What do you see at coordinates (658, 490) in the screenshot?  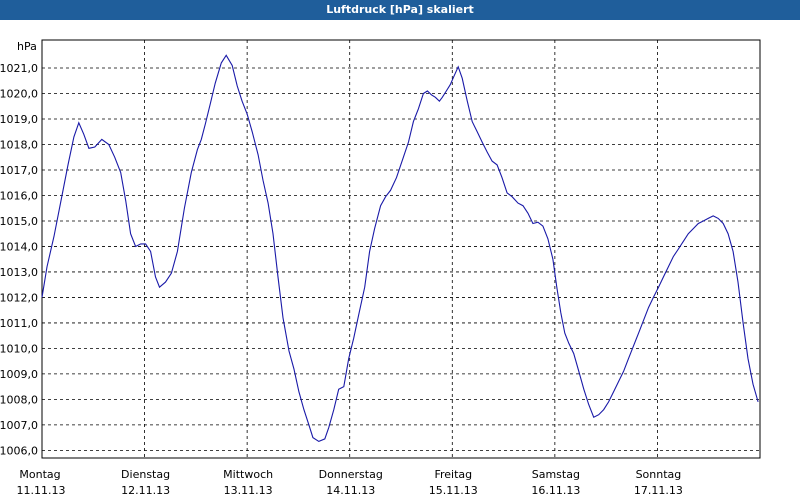 I see `x-tick-label-date: 17.11.13` at bounding box center [658, 490].